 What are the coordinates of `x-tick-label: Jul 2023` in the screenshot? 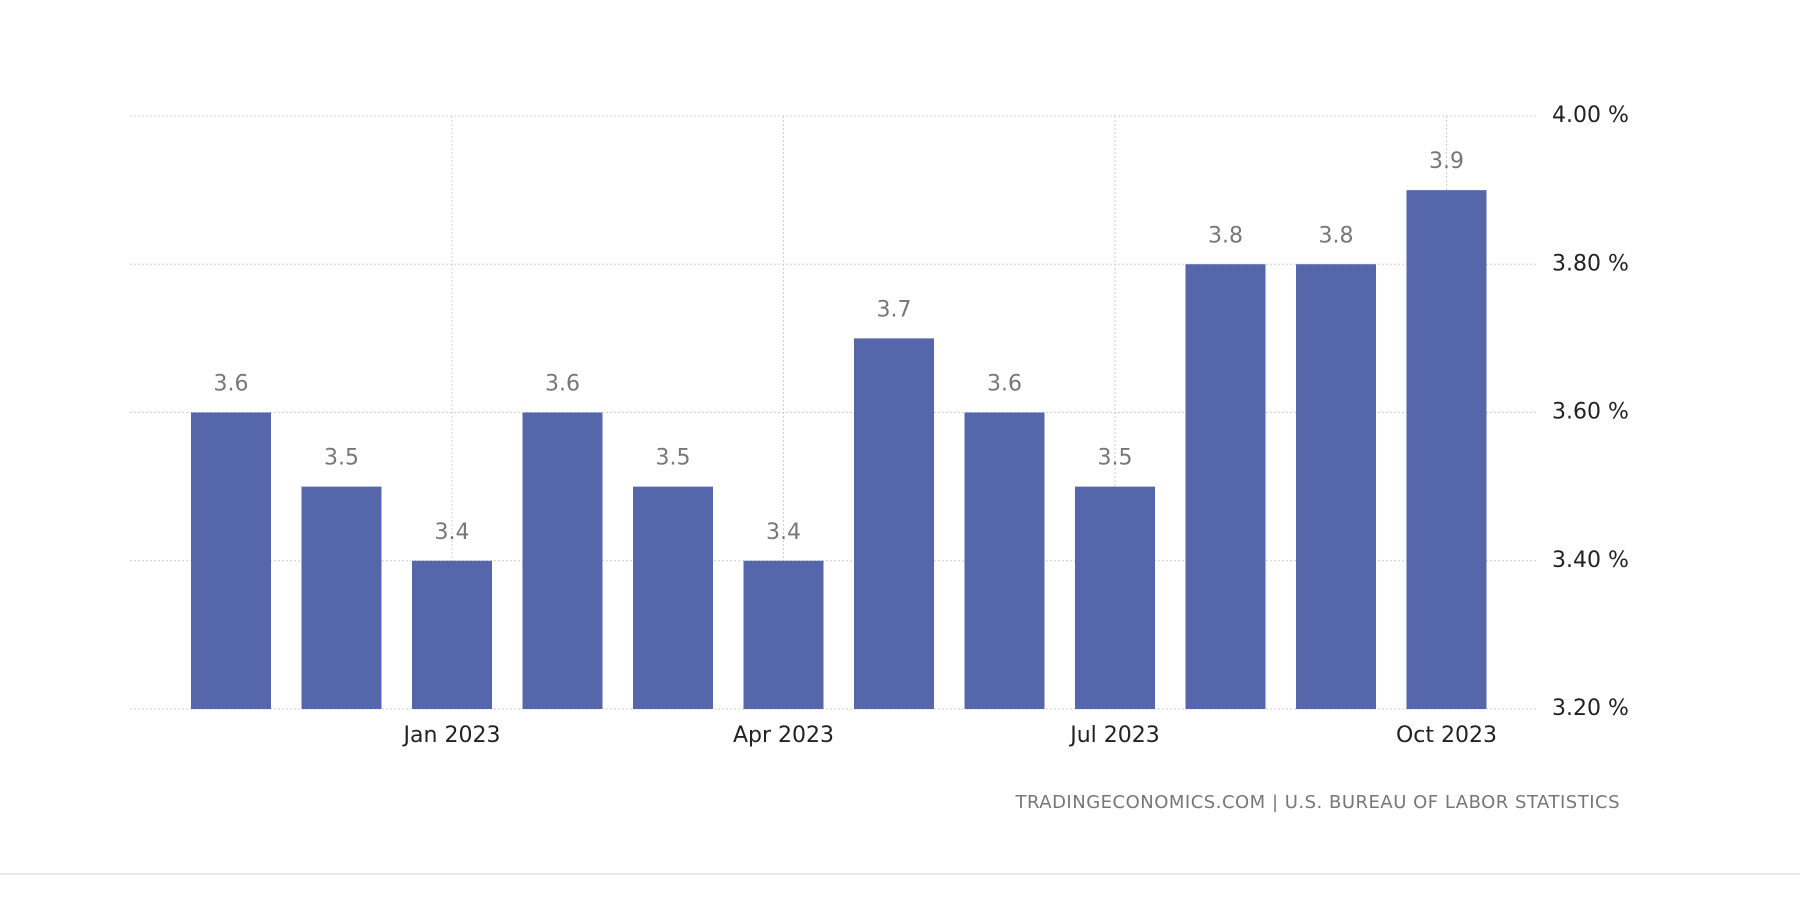 It's located at (1114, 735).